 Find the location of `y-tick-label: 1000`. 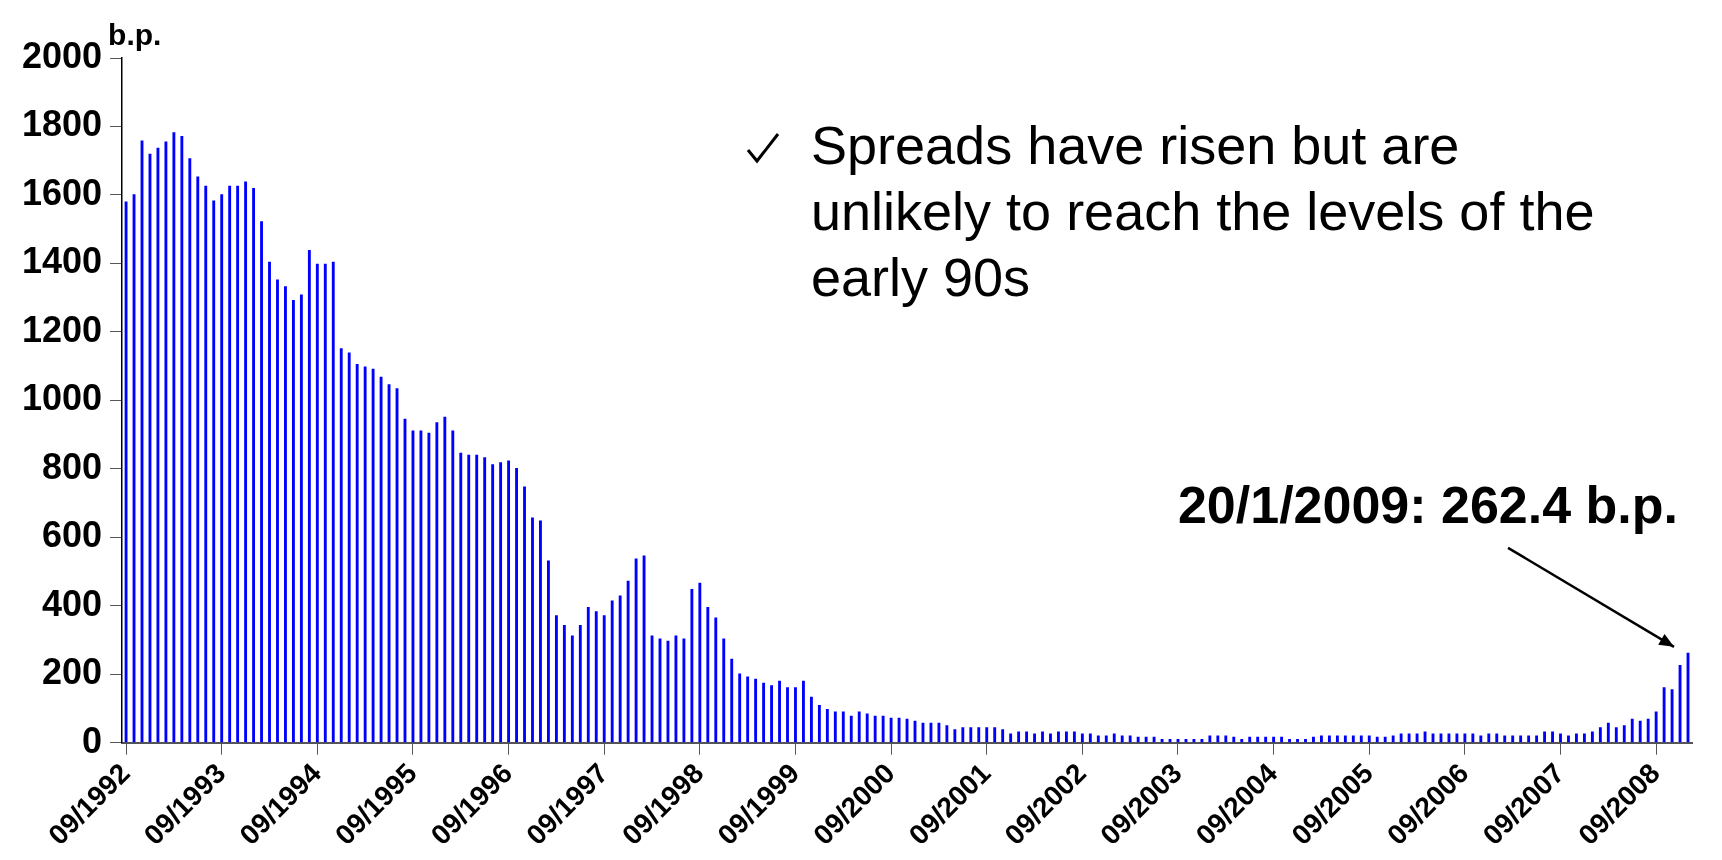

y-tick-label: 1000 is located at coordinates (62, 398).